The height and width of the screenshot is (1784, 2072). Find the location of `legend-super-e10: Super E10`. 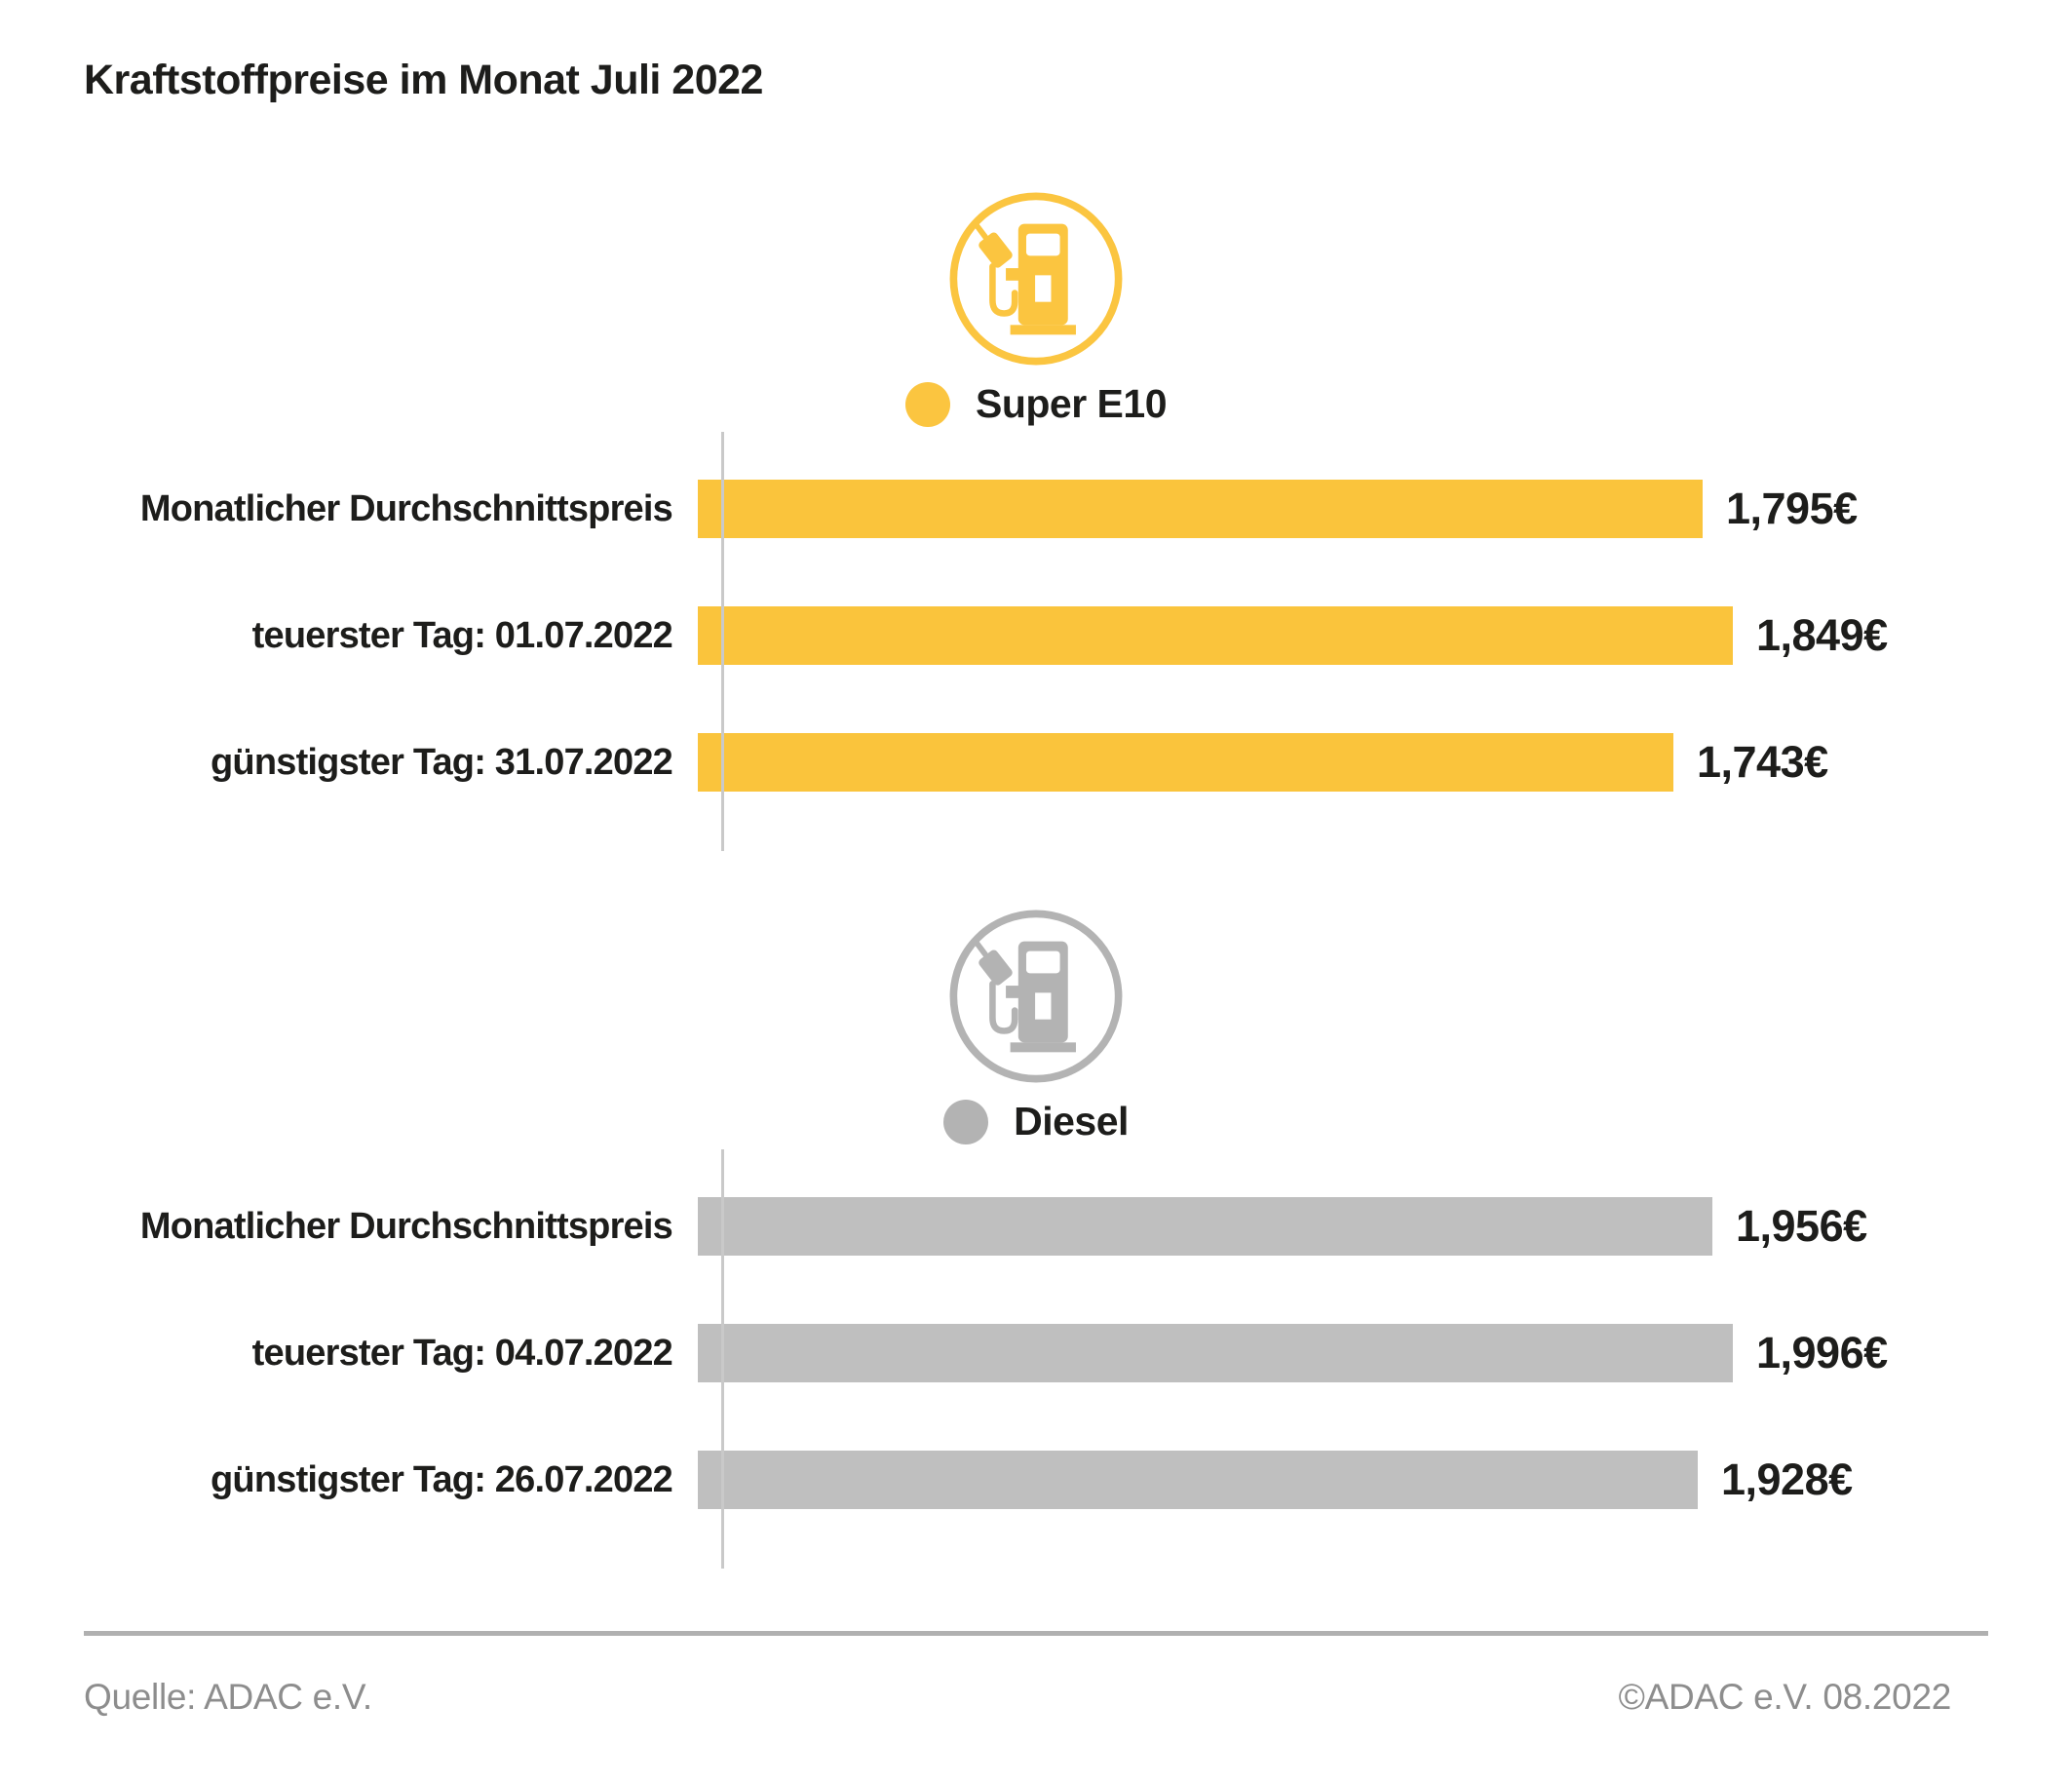

legend-super-e10: Super E10 is located at coordinates (1036, 404).